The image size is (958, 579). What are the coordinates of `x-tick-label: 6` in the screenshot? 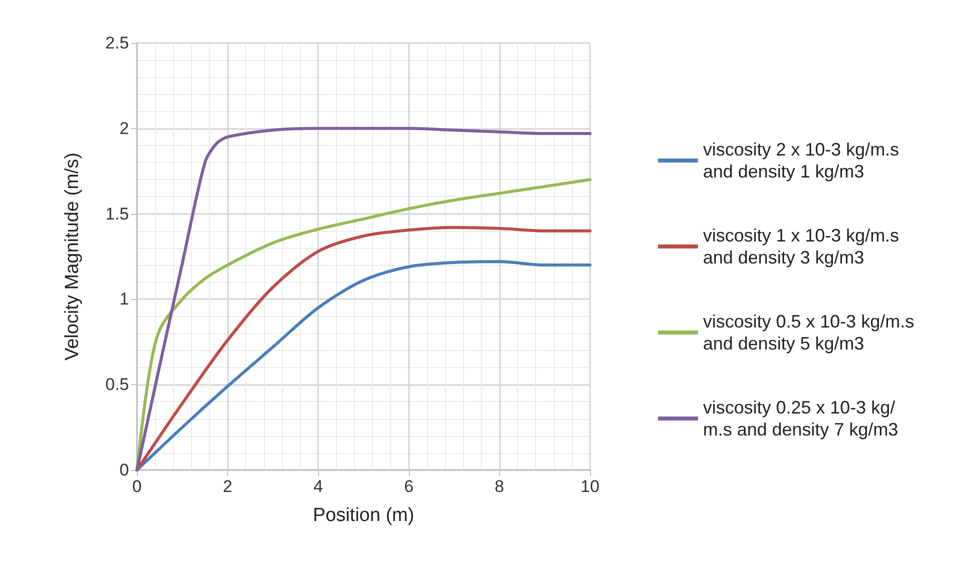 It's located at (409, 486).